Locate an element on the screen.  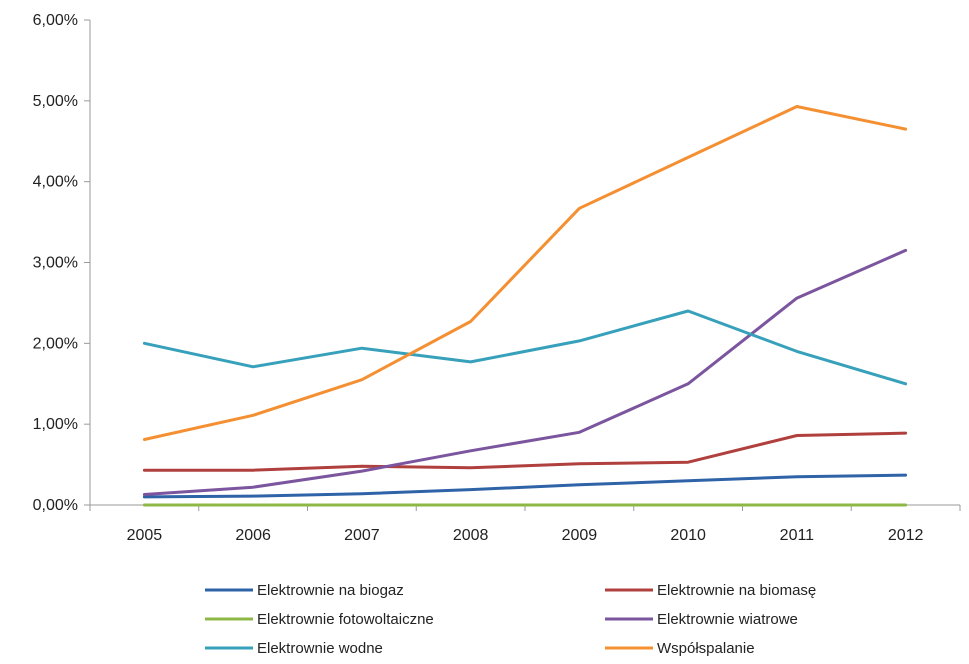
legend-item: Elektrownie na biomasę is located at coordinates (710, 590).